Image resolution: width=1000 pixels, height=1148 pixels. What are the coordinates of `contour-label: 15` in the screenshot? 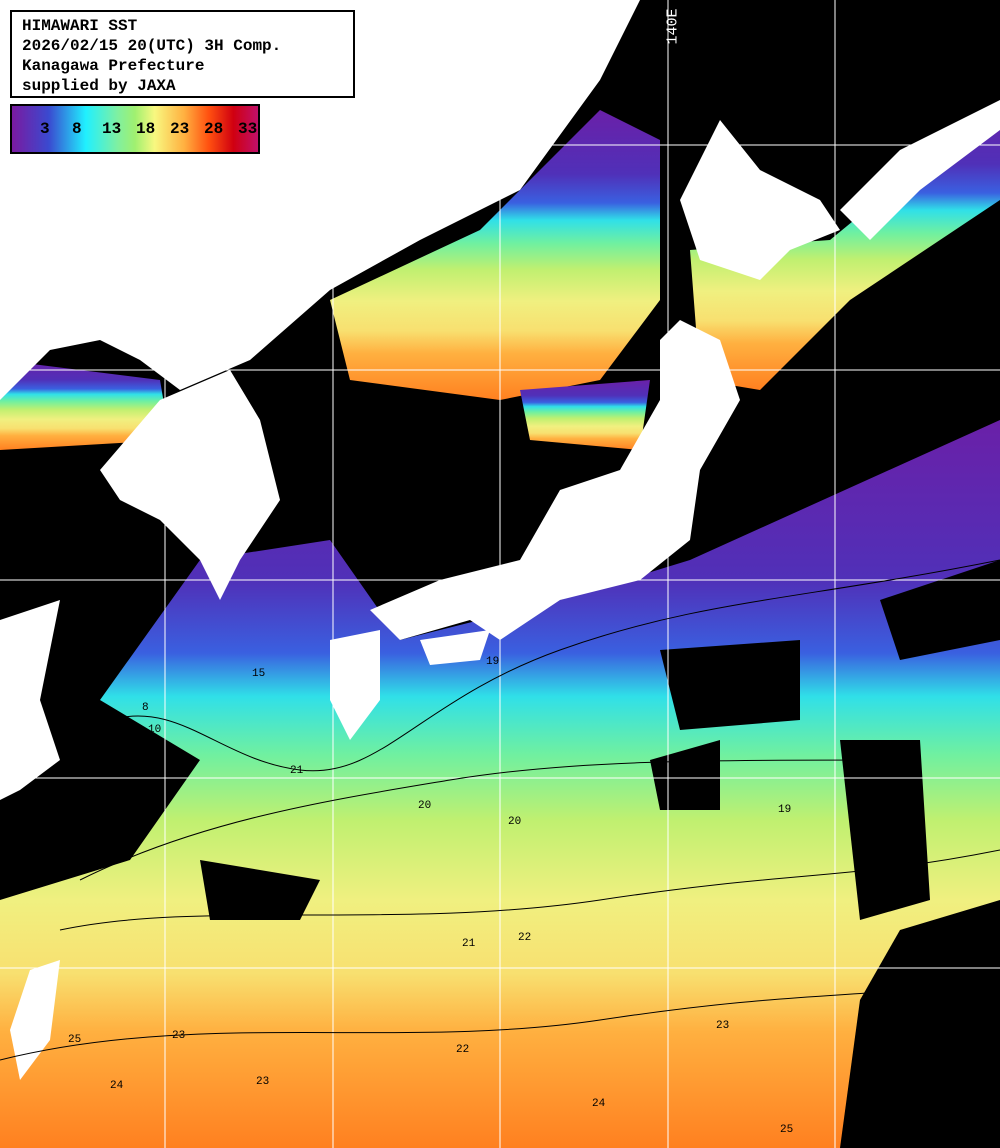 It's located at (259, 674).